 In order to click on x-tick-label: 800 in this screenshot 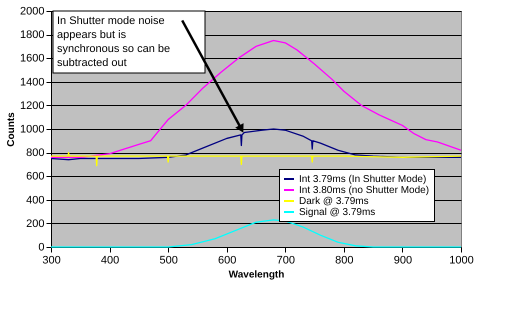, I will do `click(344, 260)`.